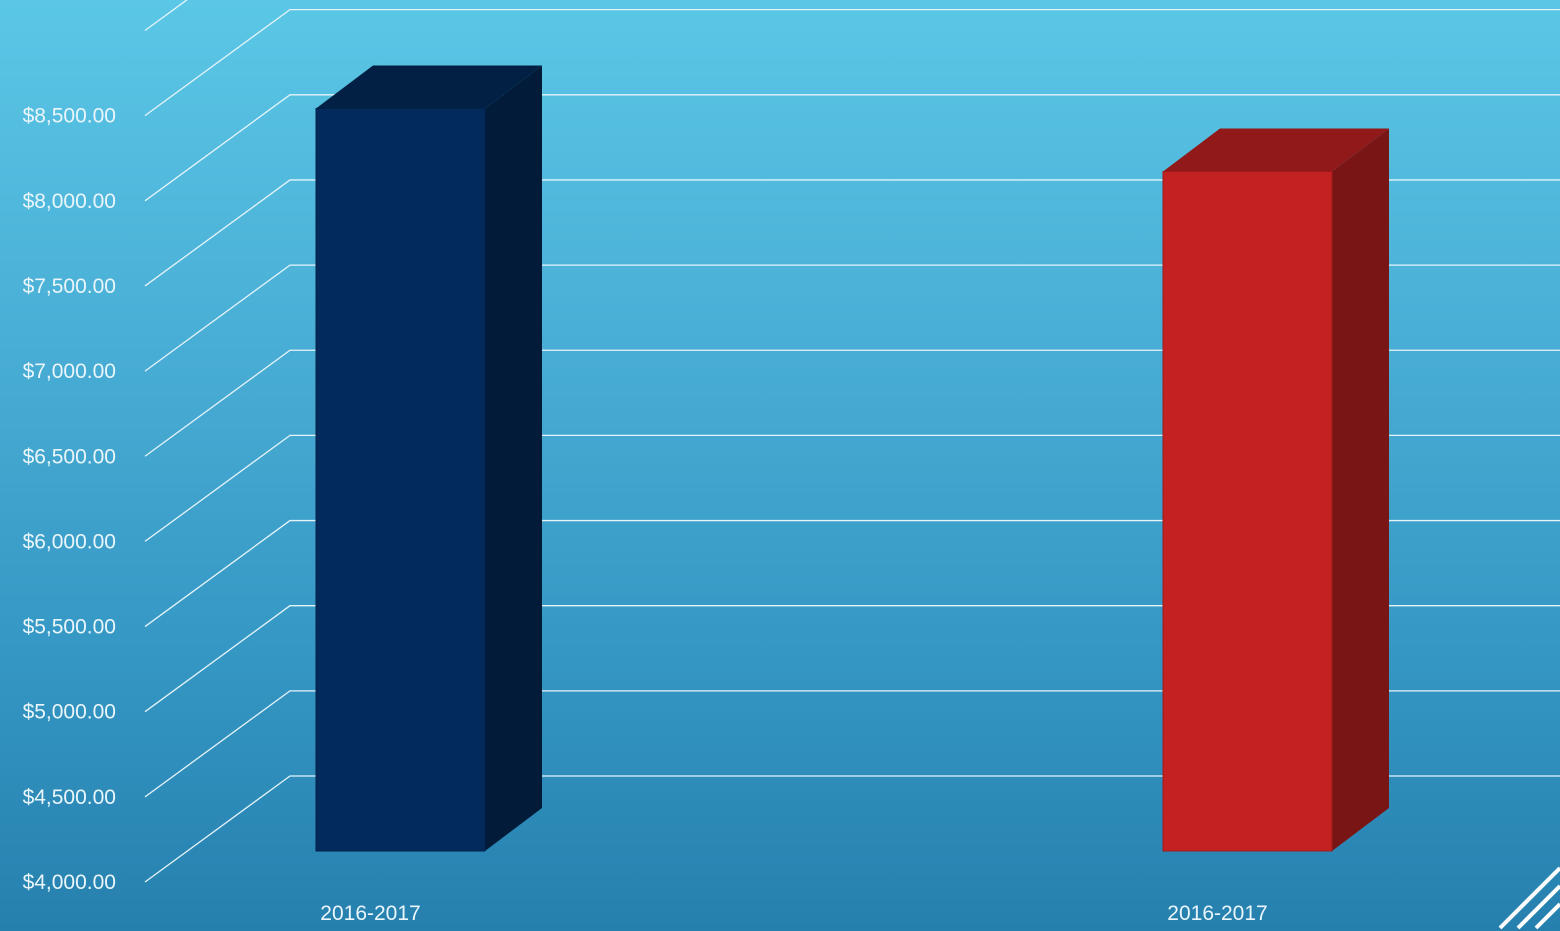  I want to click on y-tick-label: $8,000.00, so click(69, 201).